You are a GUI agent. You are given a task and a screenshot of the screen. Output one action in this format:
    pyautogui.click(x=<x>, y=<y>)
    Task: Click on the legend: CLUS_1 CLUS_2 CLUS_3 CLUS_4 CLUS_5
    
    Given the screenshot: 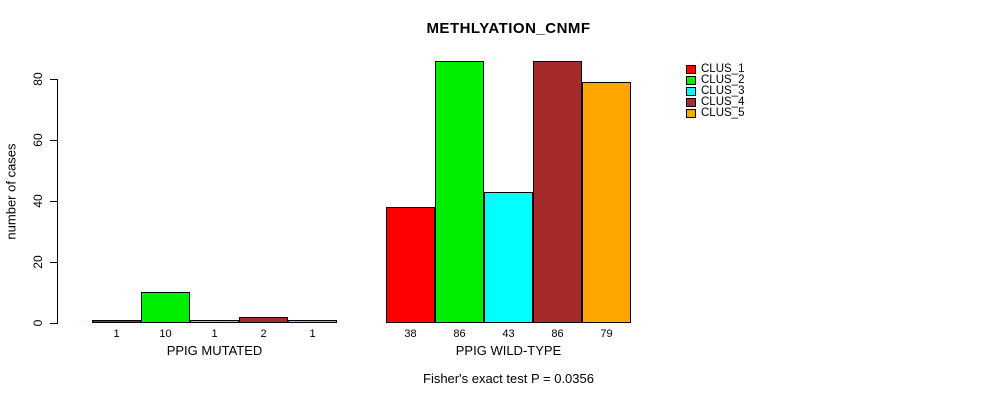 What is the action you would take?
    pyautogui.click(x=715, y=91)
    